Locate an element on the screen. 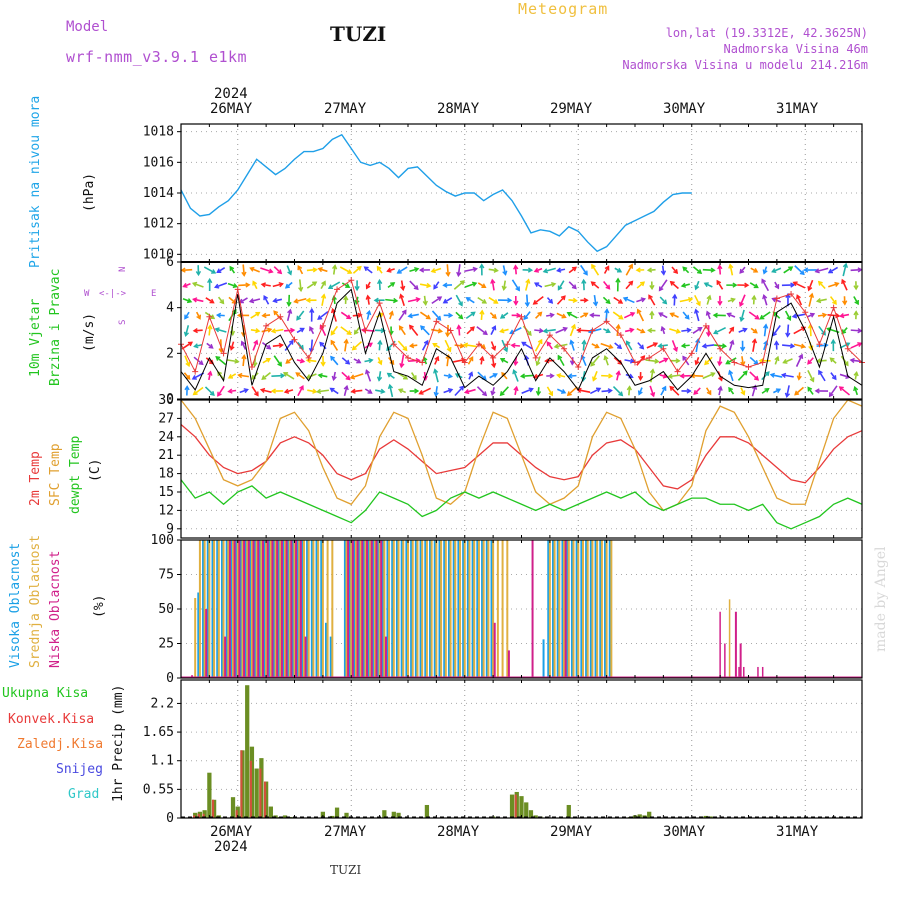  legend-snow: Snijeg is located at coordinates (79, 769).